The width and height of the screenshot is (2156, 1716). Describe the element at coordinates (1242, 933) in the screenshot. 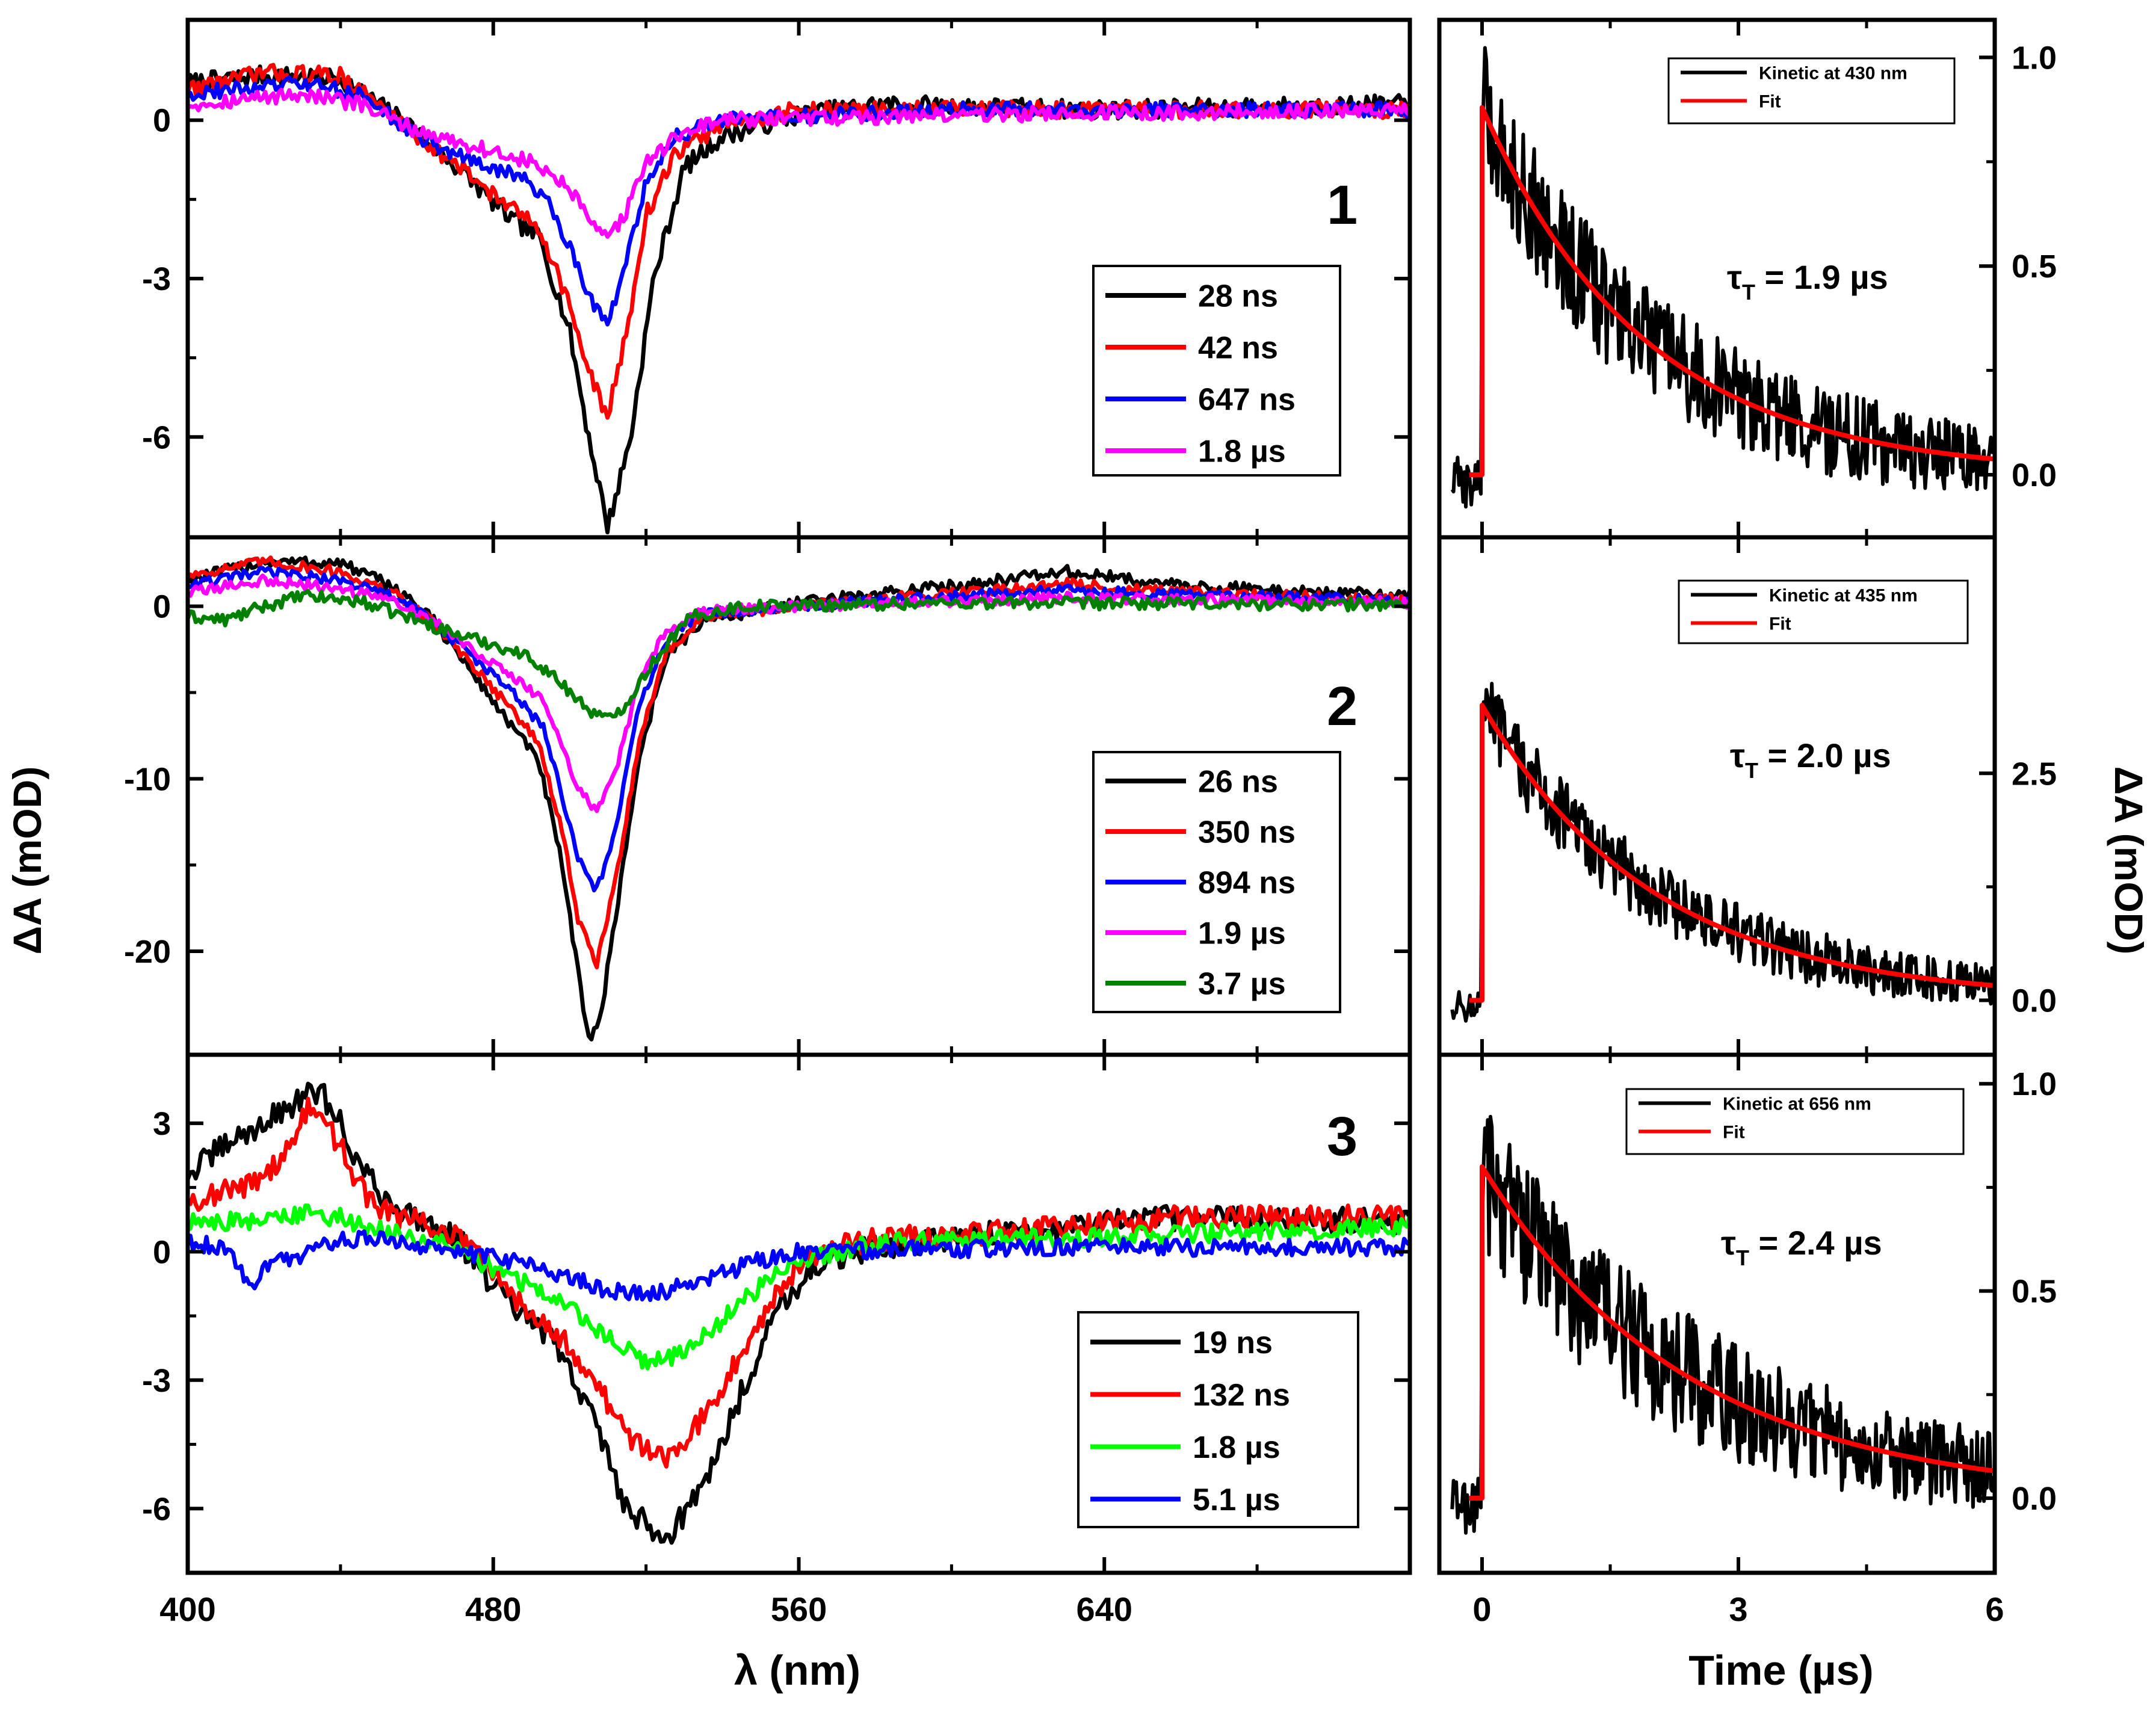

I see `legend-entry: 1.9 µs` at that location.